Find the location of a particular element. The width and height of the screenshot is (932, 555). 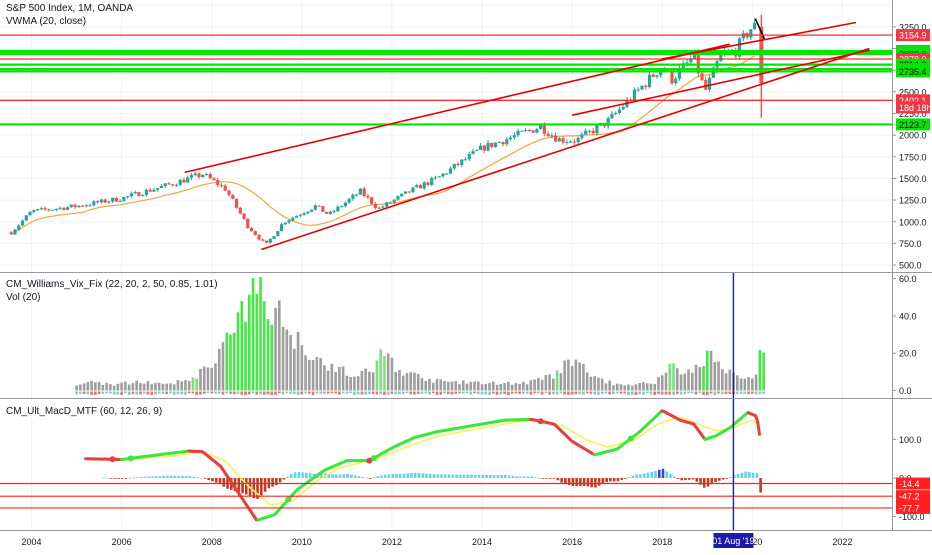

vwma-study-title: VWMA (20, close) is located at coordinates (69, 21).